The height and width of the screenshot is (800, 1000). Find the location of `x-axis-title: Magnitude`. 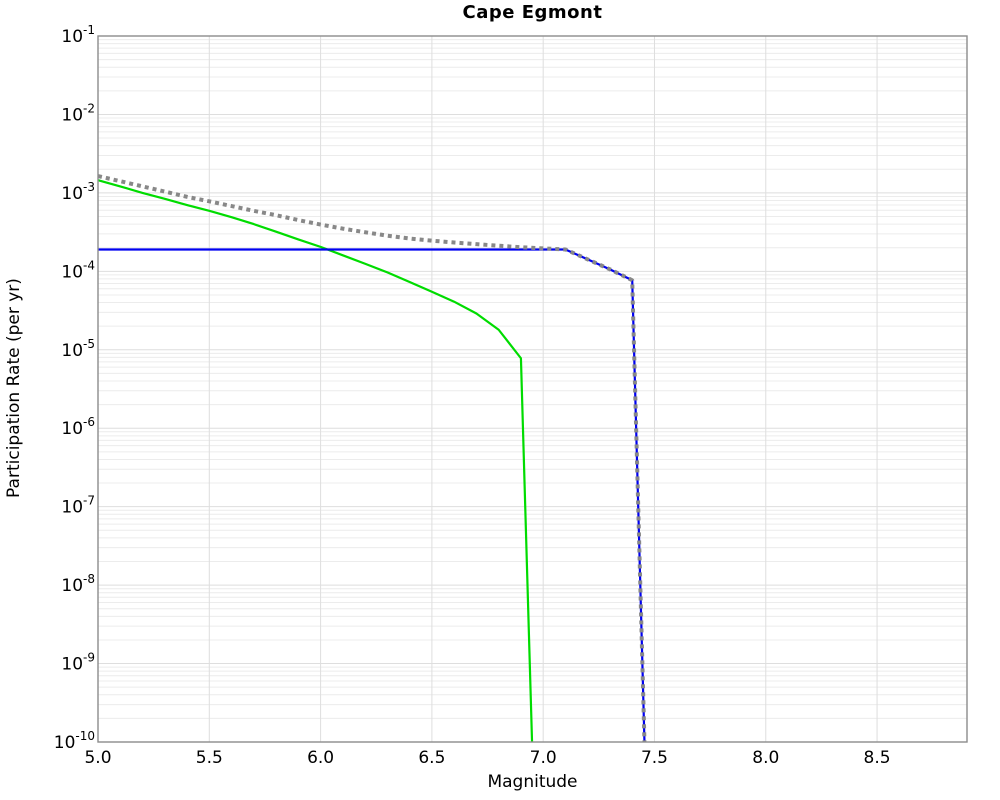

x-axis-title: Magnitude is located at coordinates (532, 782).